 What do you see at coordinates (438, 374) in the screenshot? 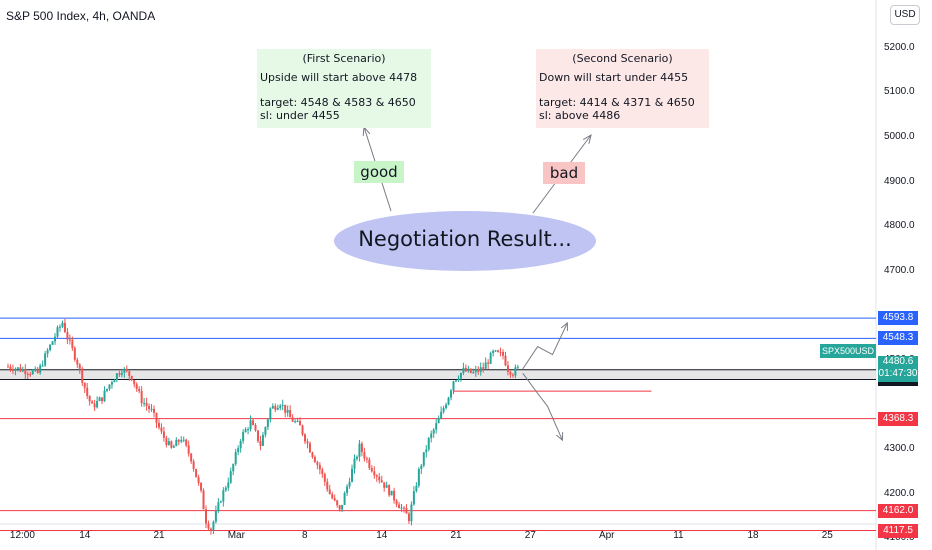
I see `range-band` at bounding box center [438, 374].